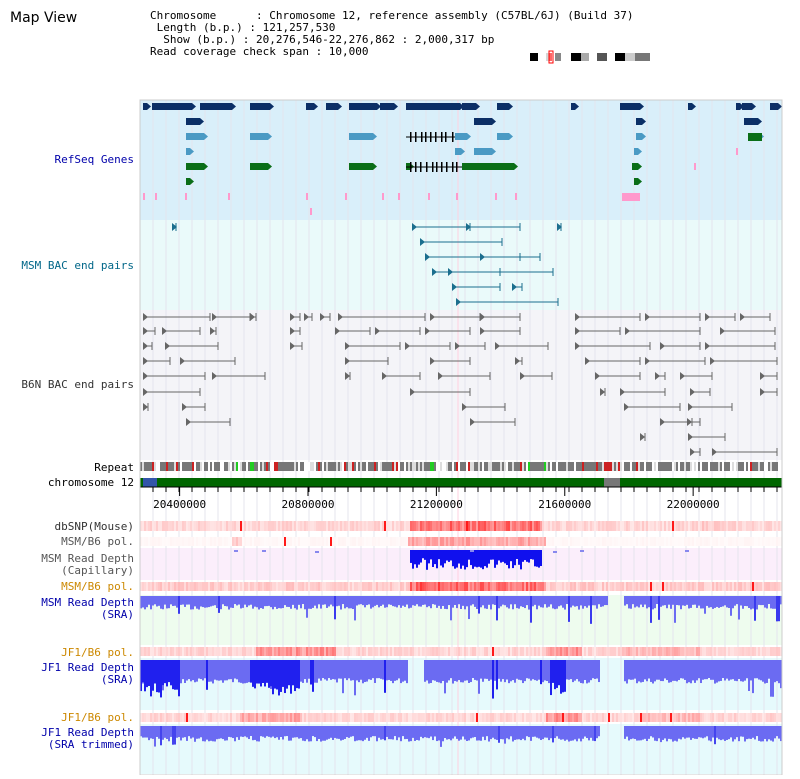 This screenshot has height=779, width=800. Describe the element at coordinates (77, 265) in the screenshot. I see `track-label-msm-bac: MSM BAC end pairs` at that location.